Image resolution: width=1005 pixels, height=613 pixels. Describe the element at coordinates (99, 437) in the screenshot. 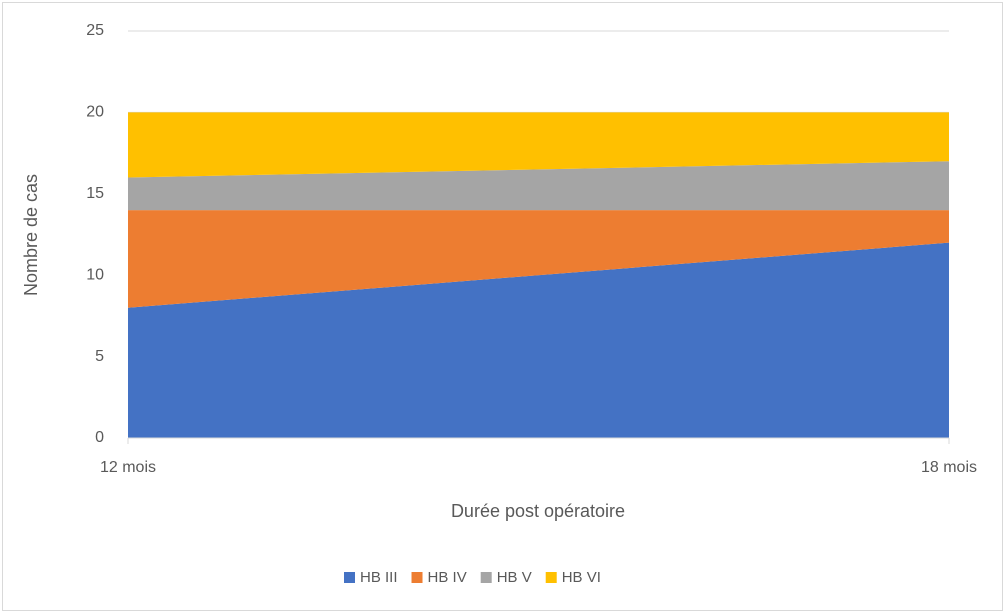

I see `y-tick-label: 0` at that location.